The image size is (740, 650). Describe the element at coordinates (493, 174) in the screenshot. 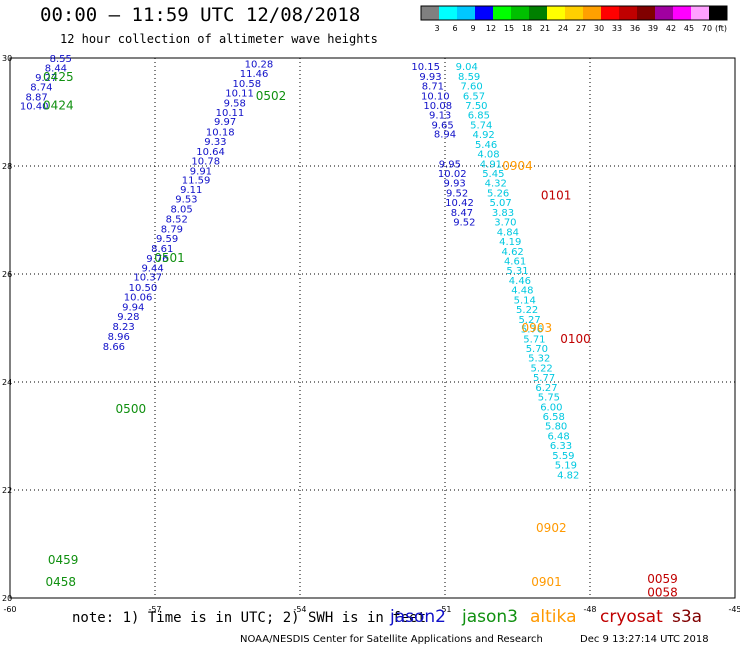

I see `wave-height-label: 5.45` at that location.